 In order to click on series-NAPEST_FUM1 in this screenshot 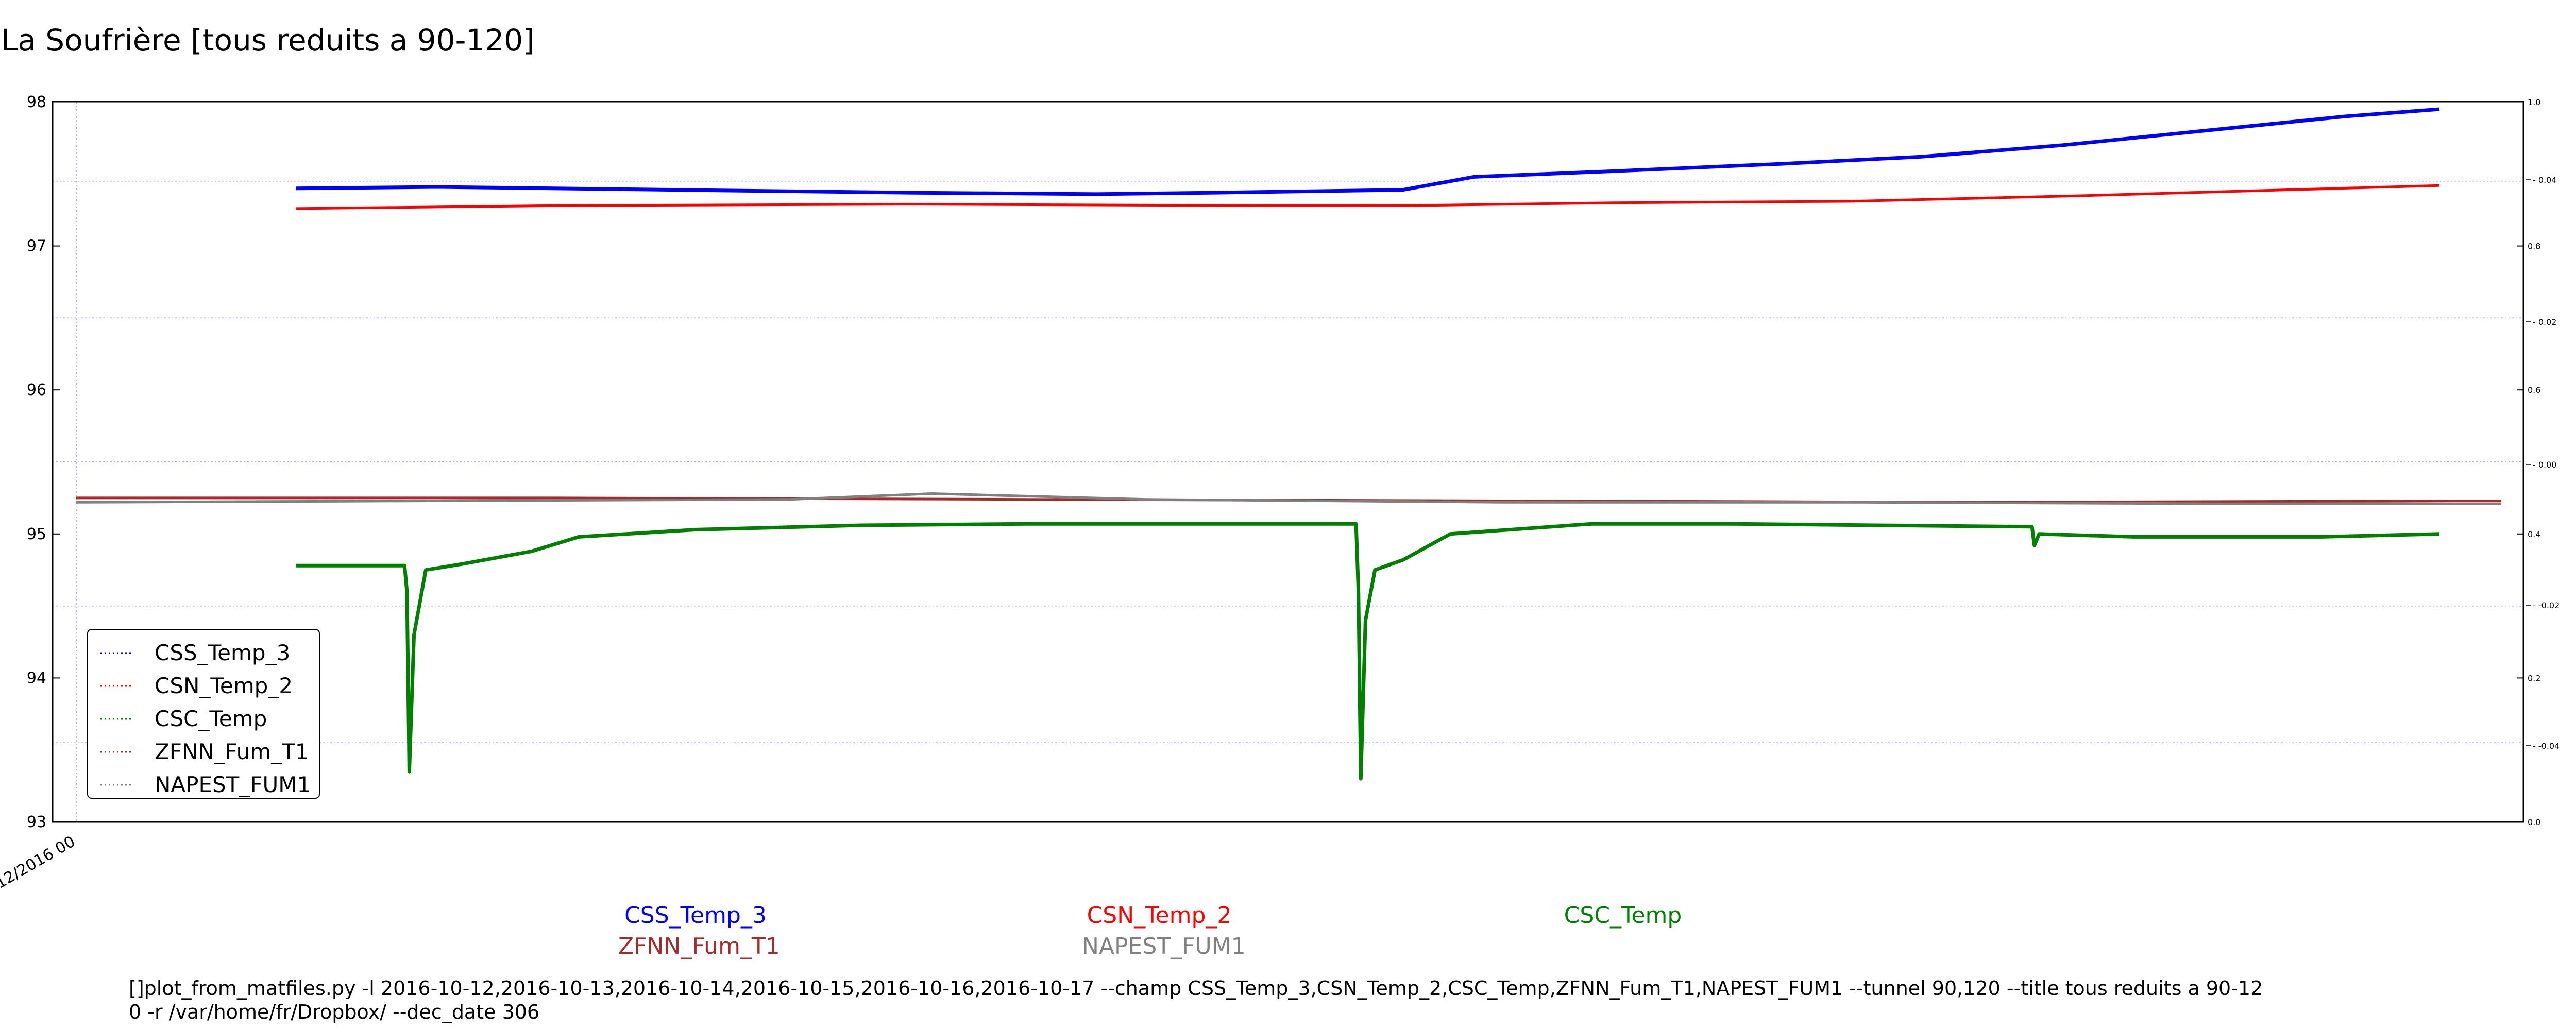, I will do `click(1288, 498)`.